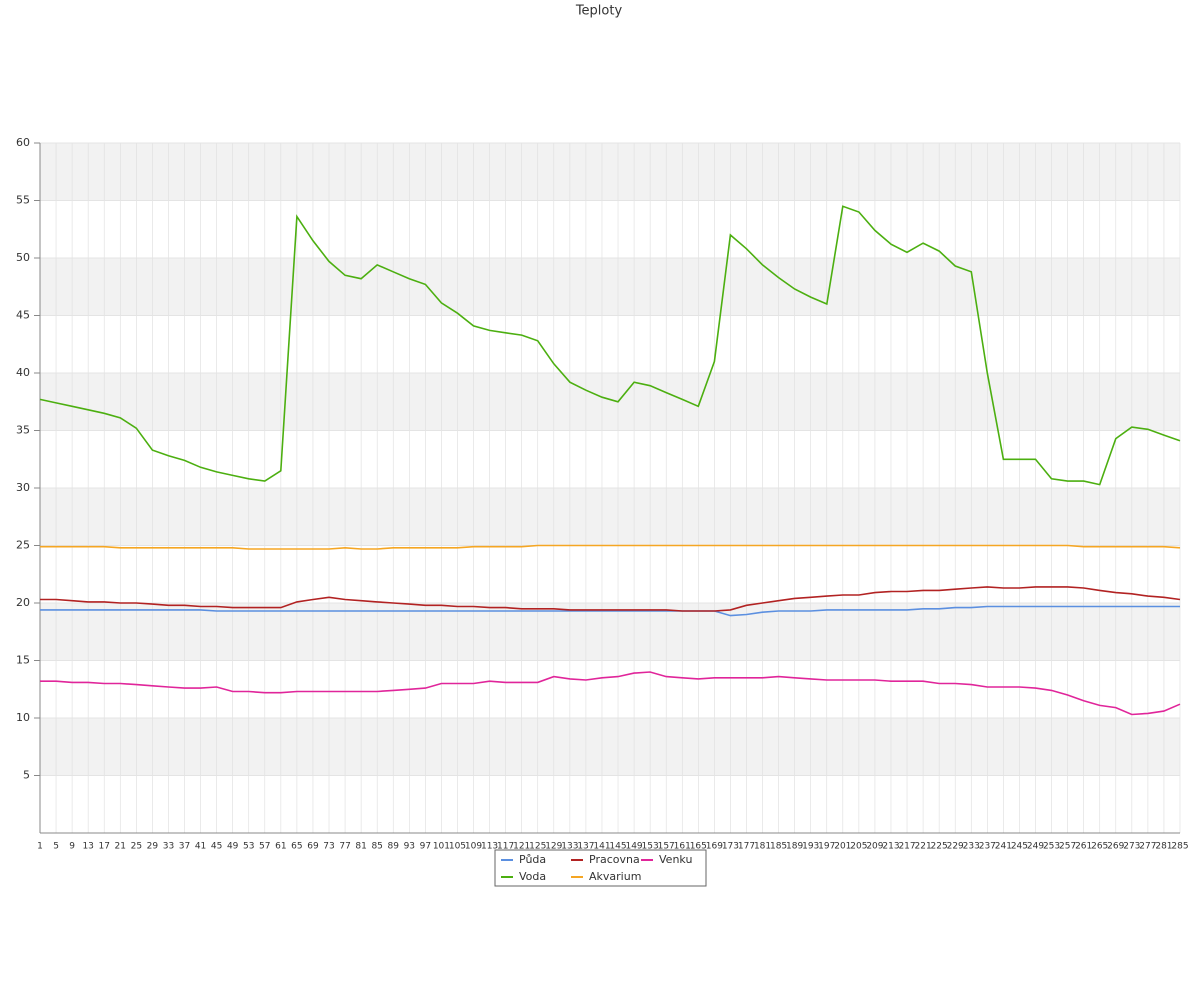 Image resolution: width=1200 pixels, height=1004 pixels. What do you see at coordinates (553, 847) in the screenshot?
I see `x-tick-label: 129` at bounding box center [553, 847].